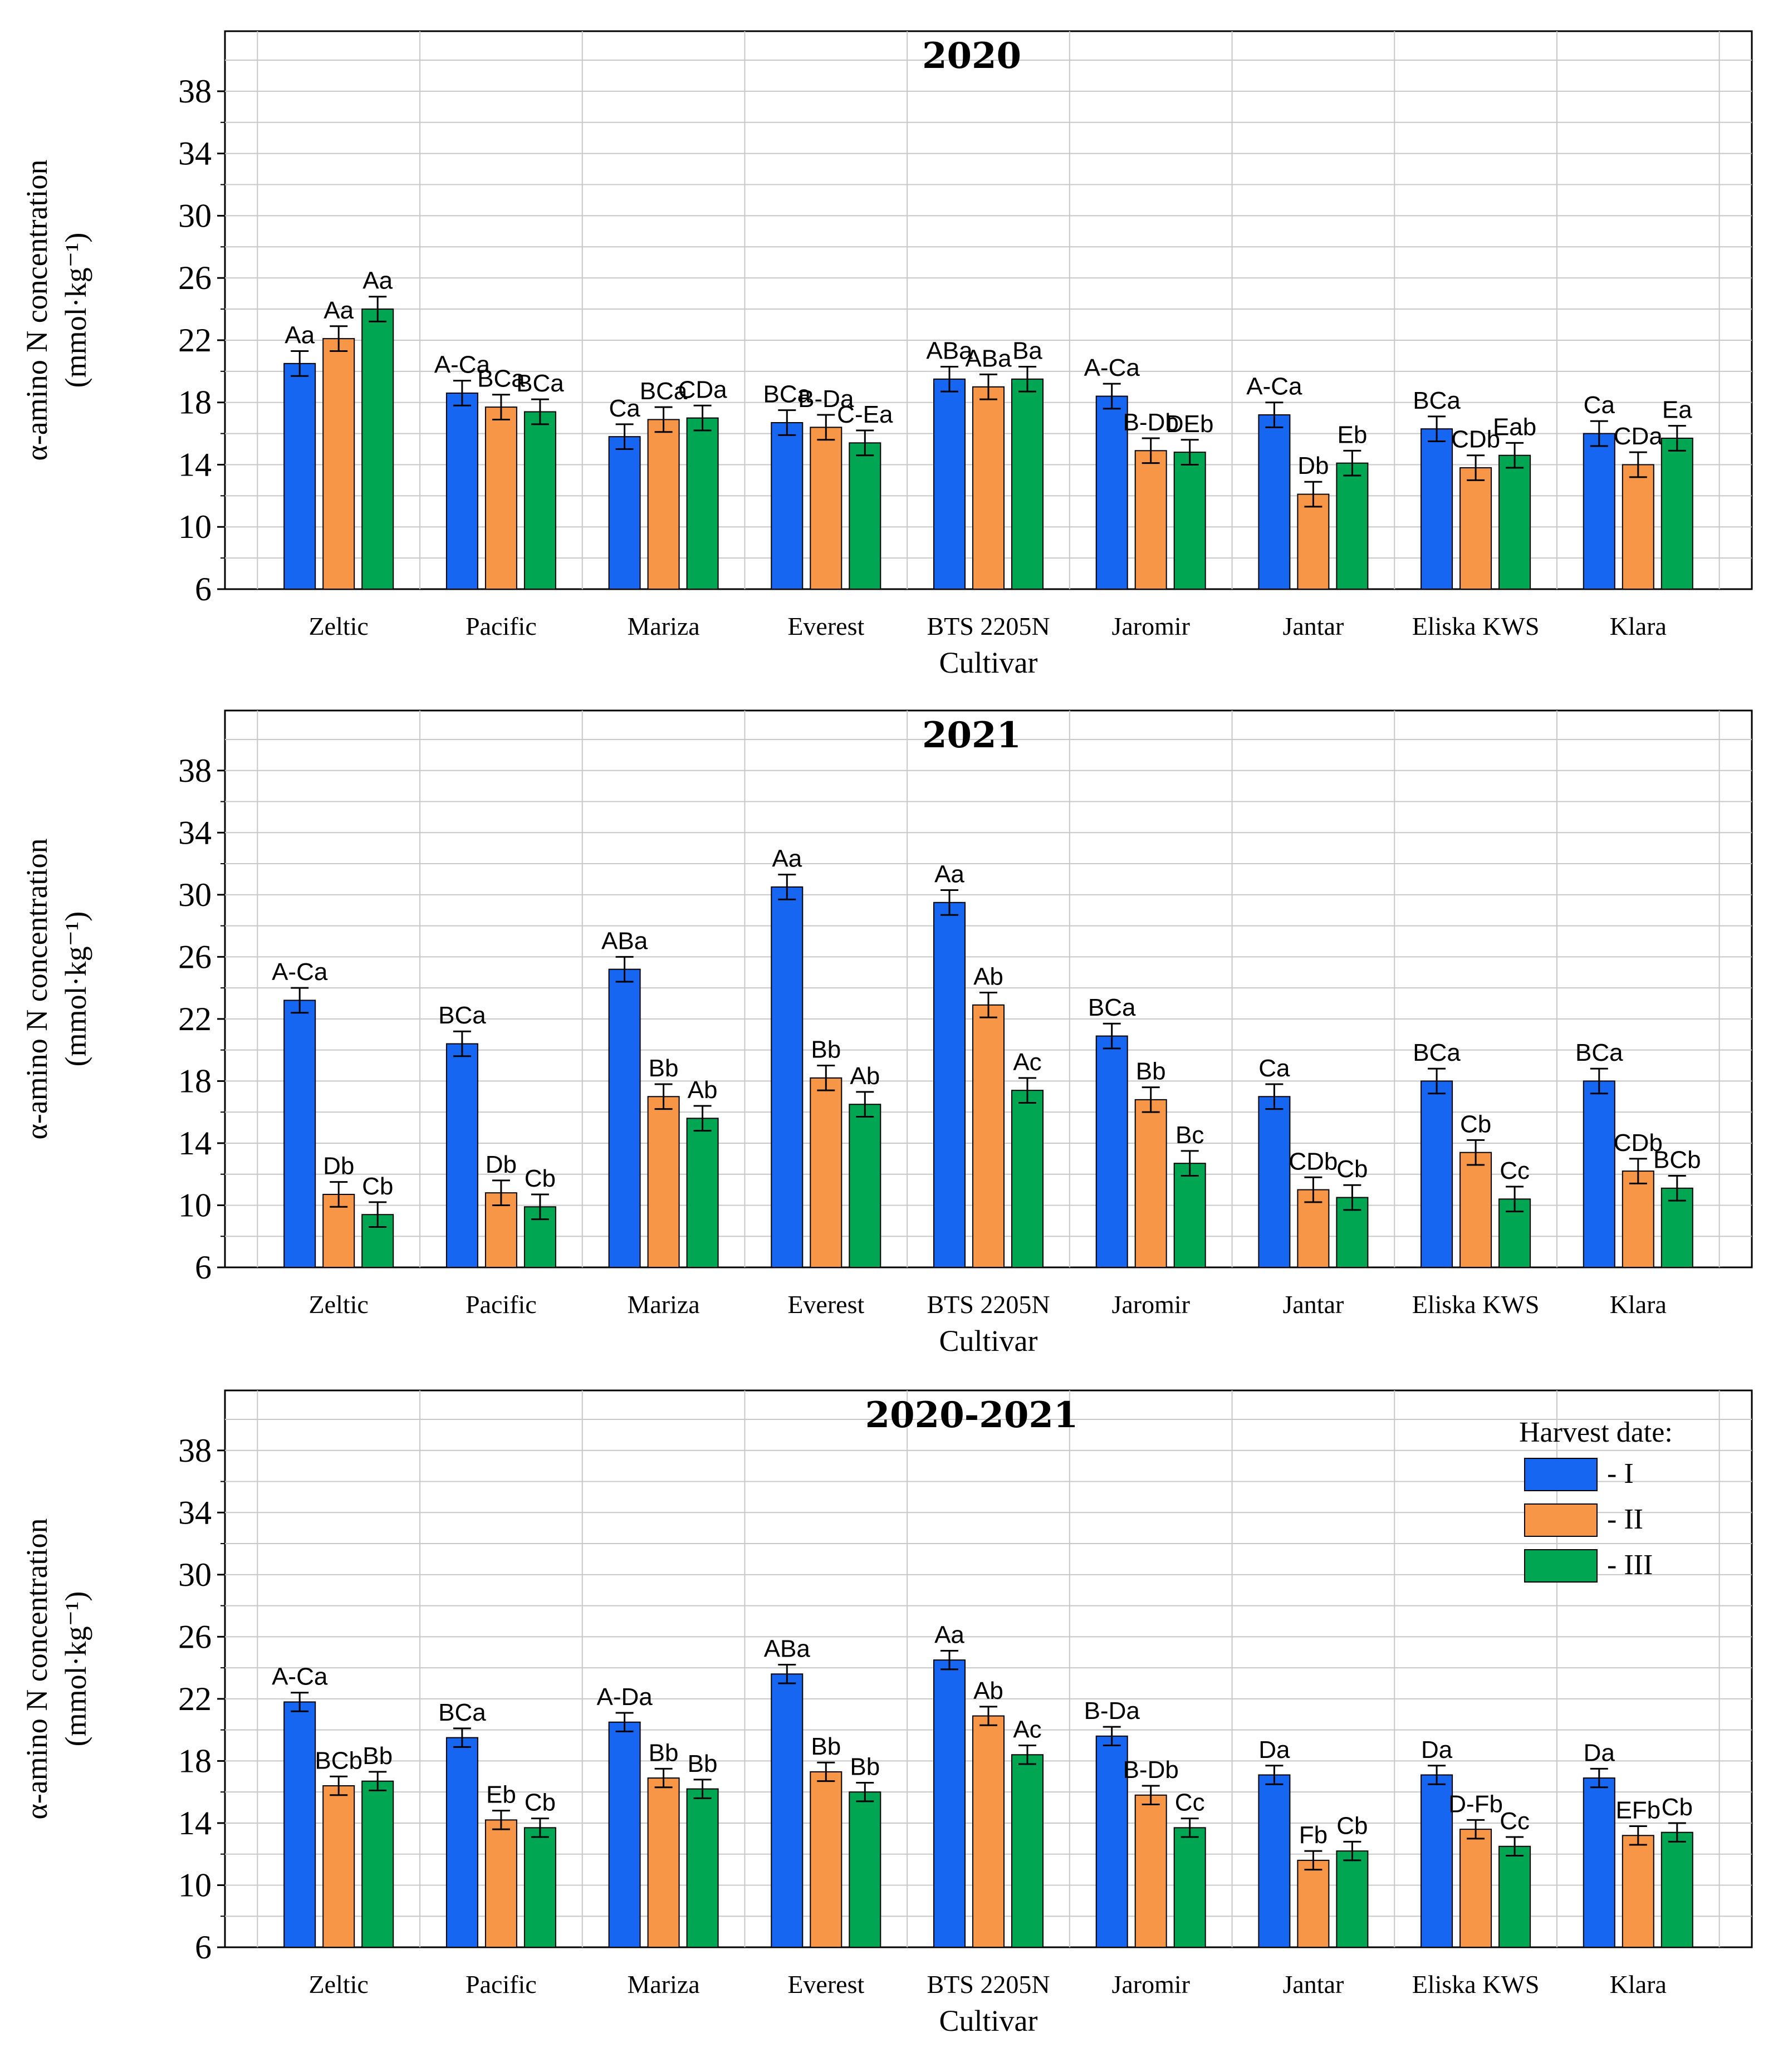  What do you see at coordinates (36, 988) in the screenshot?
I see `y-axis-label-line1: α-amino N concentration` at bounding box center [36, 988].